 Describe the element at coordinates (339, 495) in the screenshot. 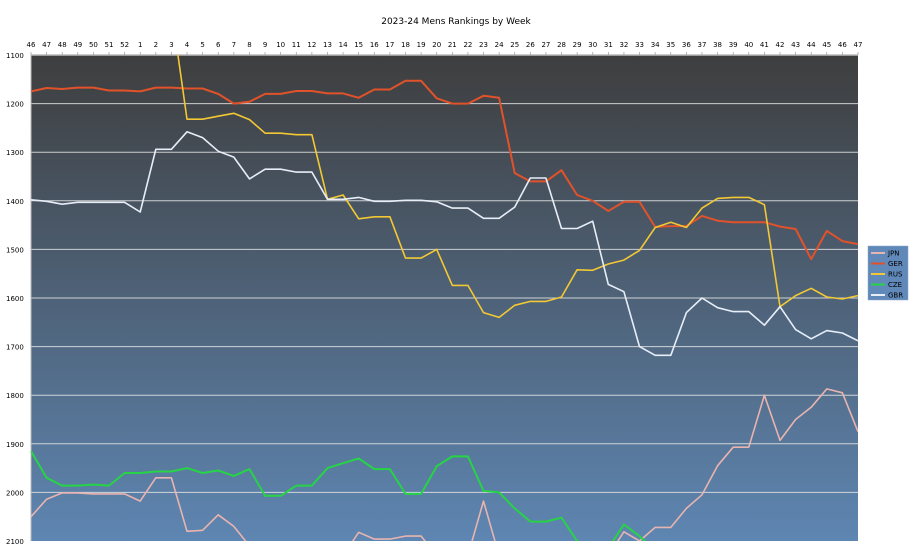

I see `series-line-cze` at that location.